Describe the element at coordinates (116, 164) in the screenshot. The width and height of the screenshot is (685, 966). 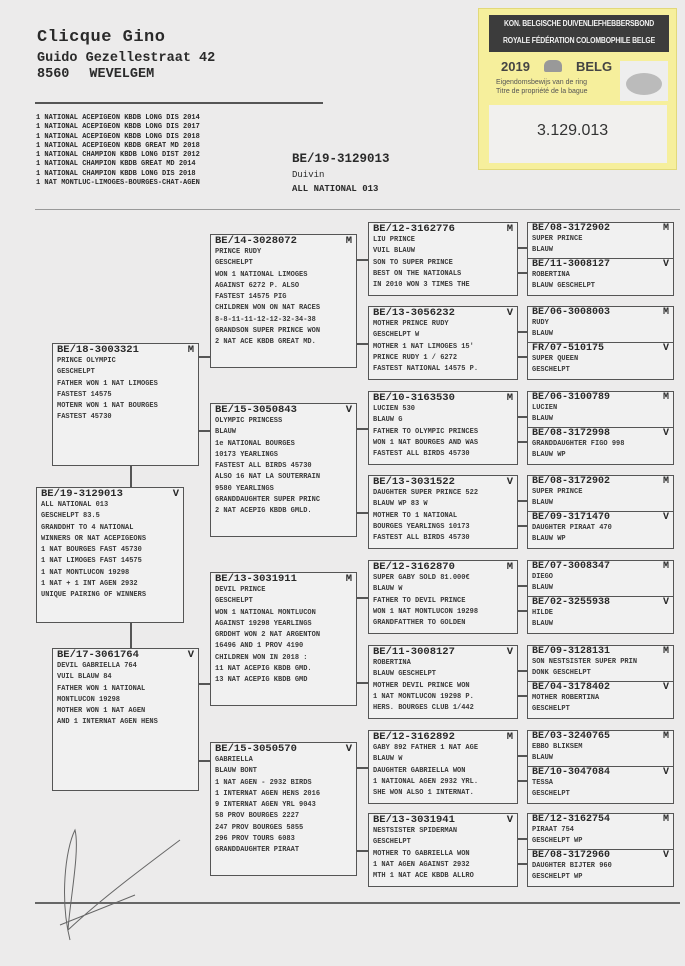
I see `achievement-item: 1 NATIONAL CHAMPION KBDB GREAT MD 2014` at that location.